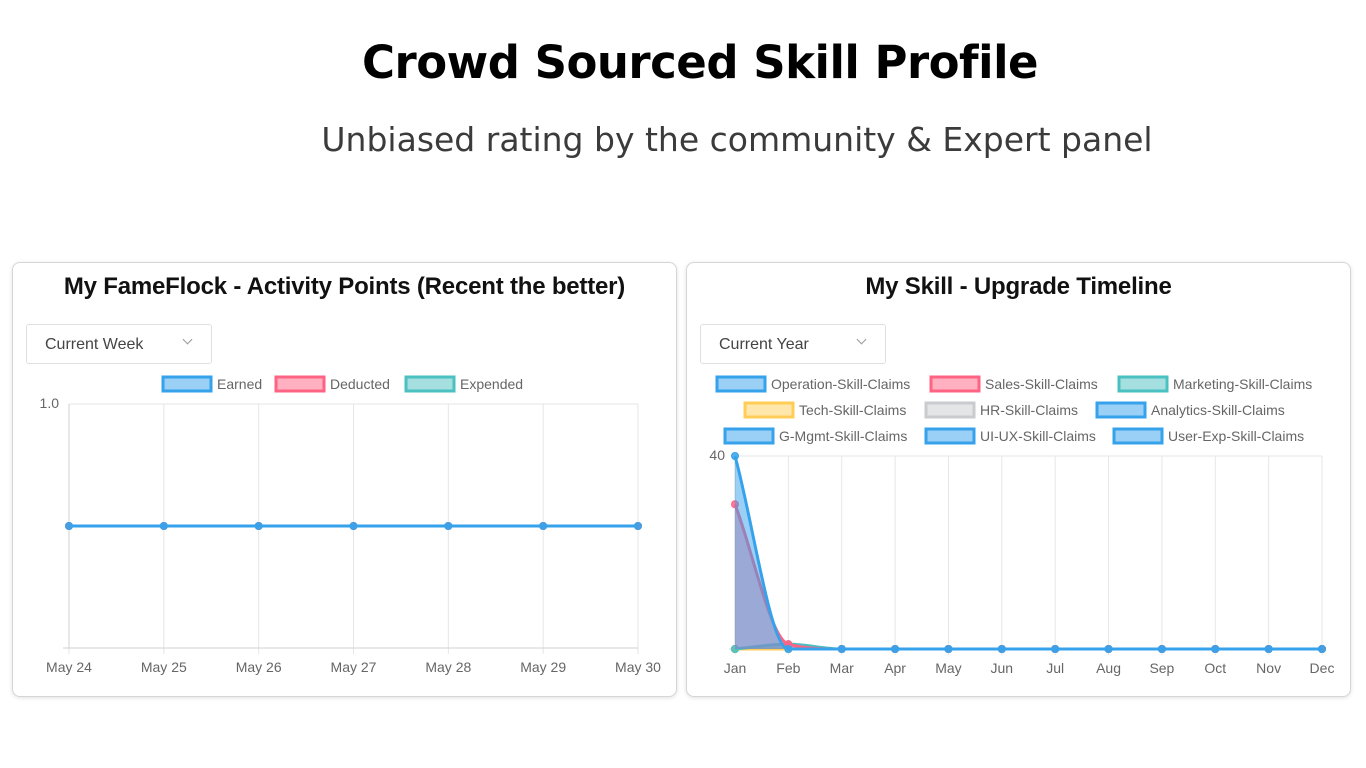 Image resolution: width=1366 pixels, height=768 pixels. What do you see at coordinates (764, 344) in the screenshot?
I see `year-period-select-value: Current Year` at bounding box center [764, 344].